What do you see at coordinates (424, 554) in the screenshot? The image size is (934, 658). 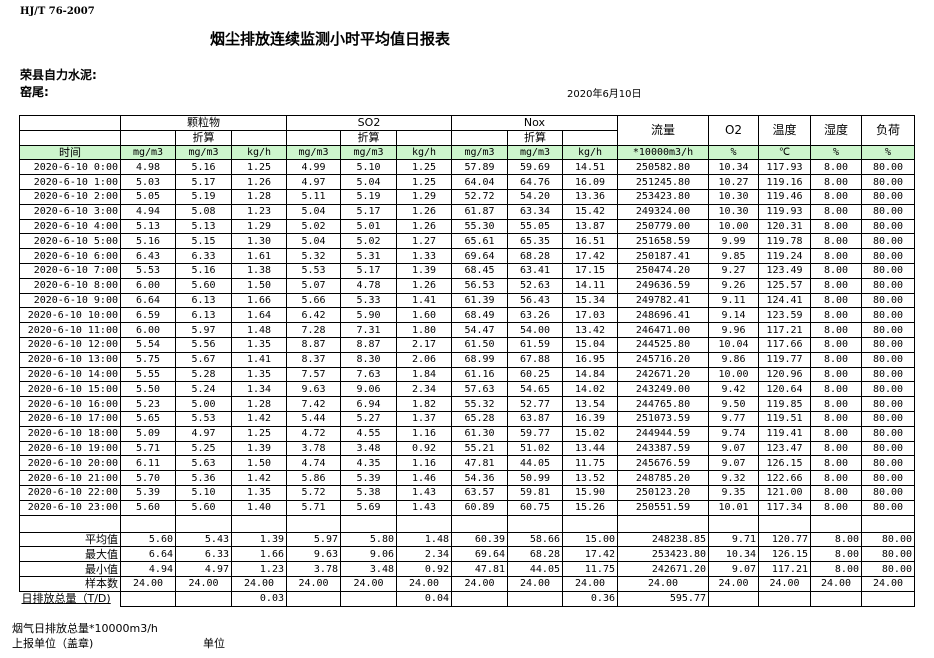 I see `summary-value: 2.34` at bounding box center [424, 554].